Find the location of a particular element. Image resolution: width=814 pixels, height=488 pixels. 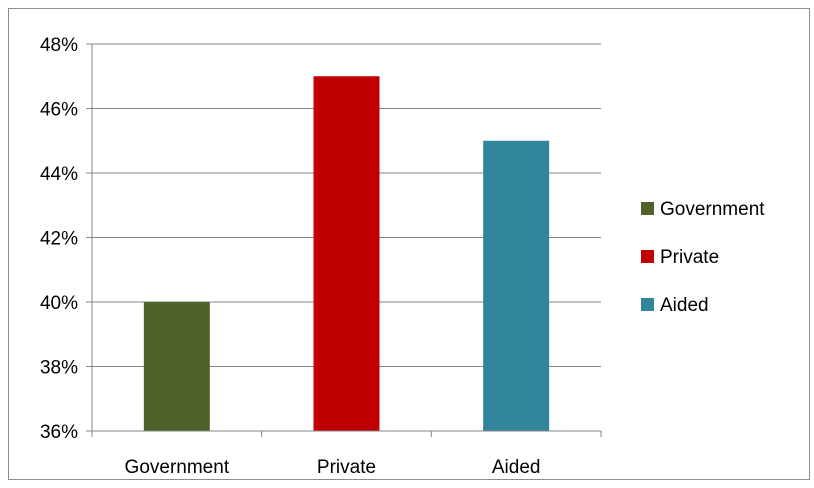

y-tick-label: 42% is located at coordinates (59, 239).